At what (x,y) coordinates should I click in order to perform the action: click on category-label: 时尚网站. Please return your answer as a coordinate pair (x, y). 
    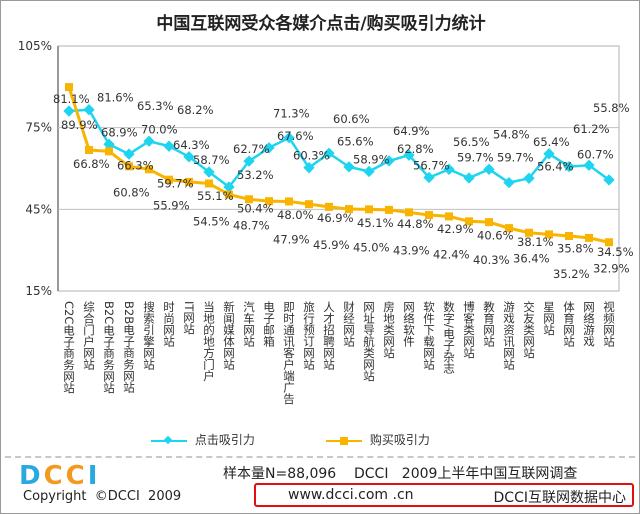
    Looking at the image, I should click on (169, 324).